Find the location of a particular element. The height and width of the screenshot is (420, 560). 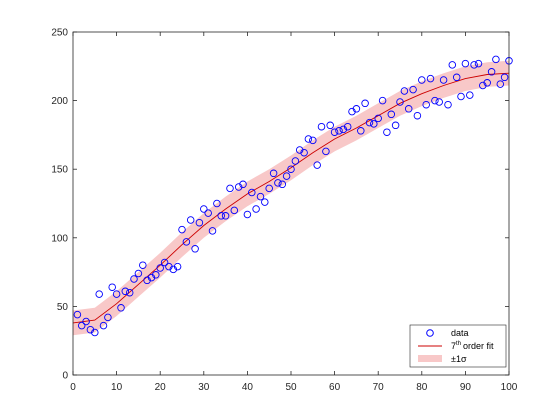

legend-marker-band is located at coordinates (430, 358).